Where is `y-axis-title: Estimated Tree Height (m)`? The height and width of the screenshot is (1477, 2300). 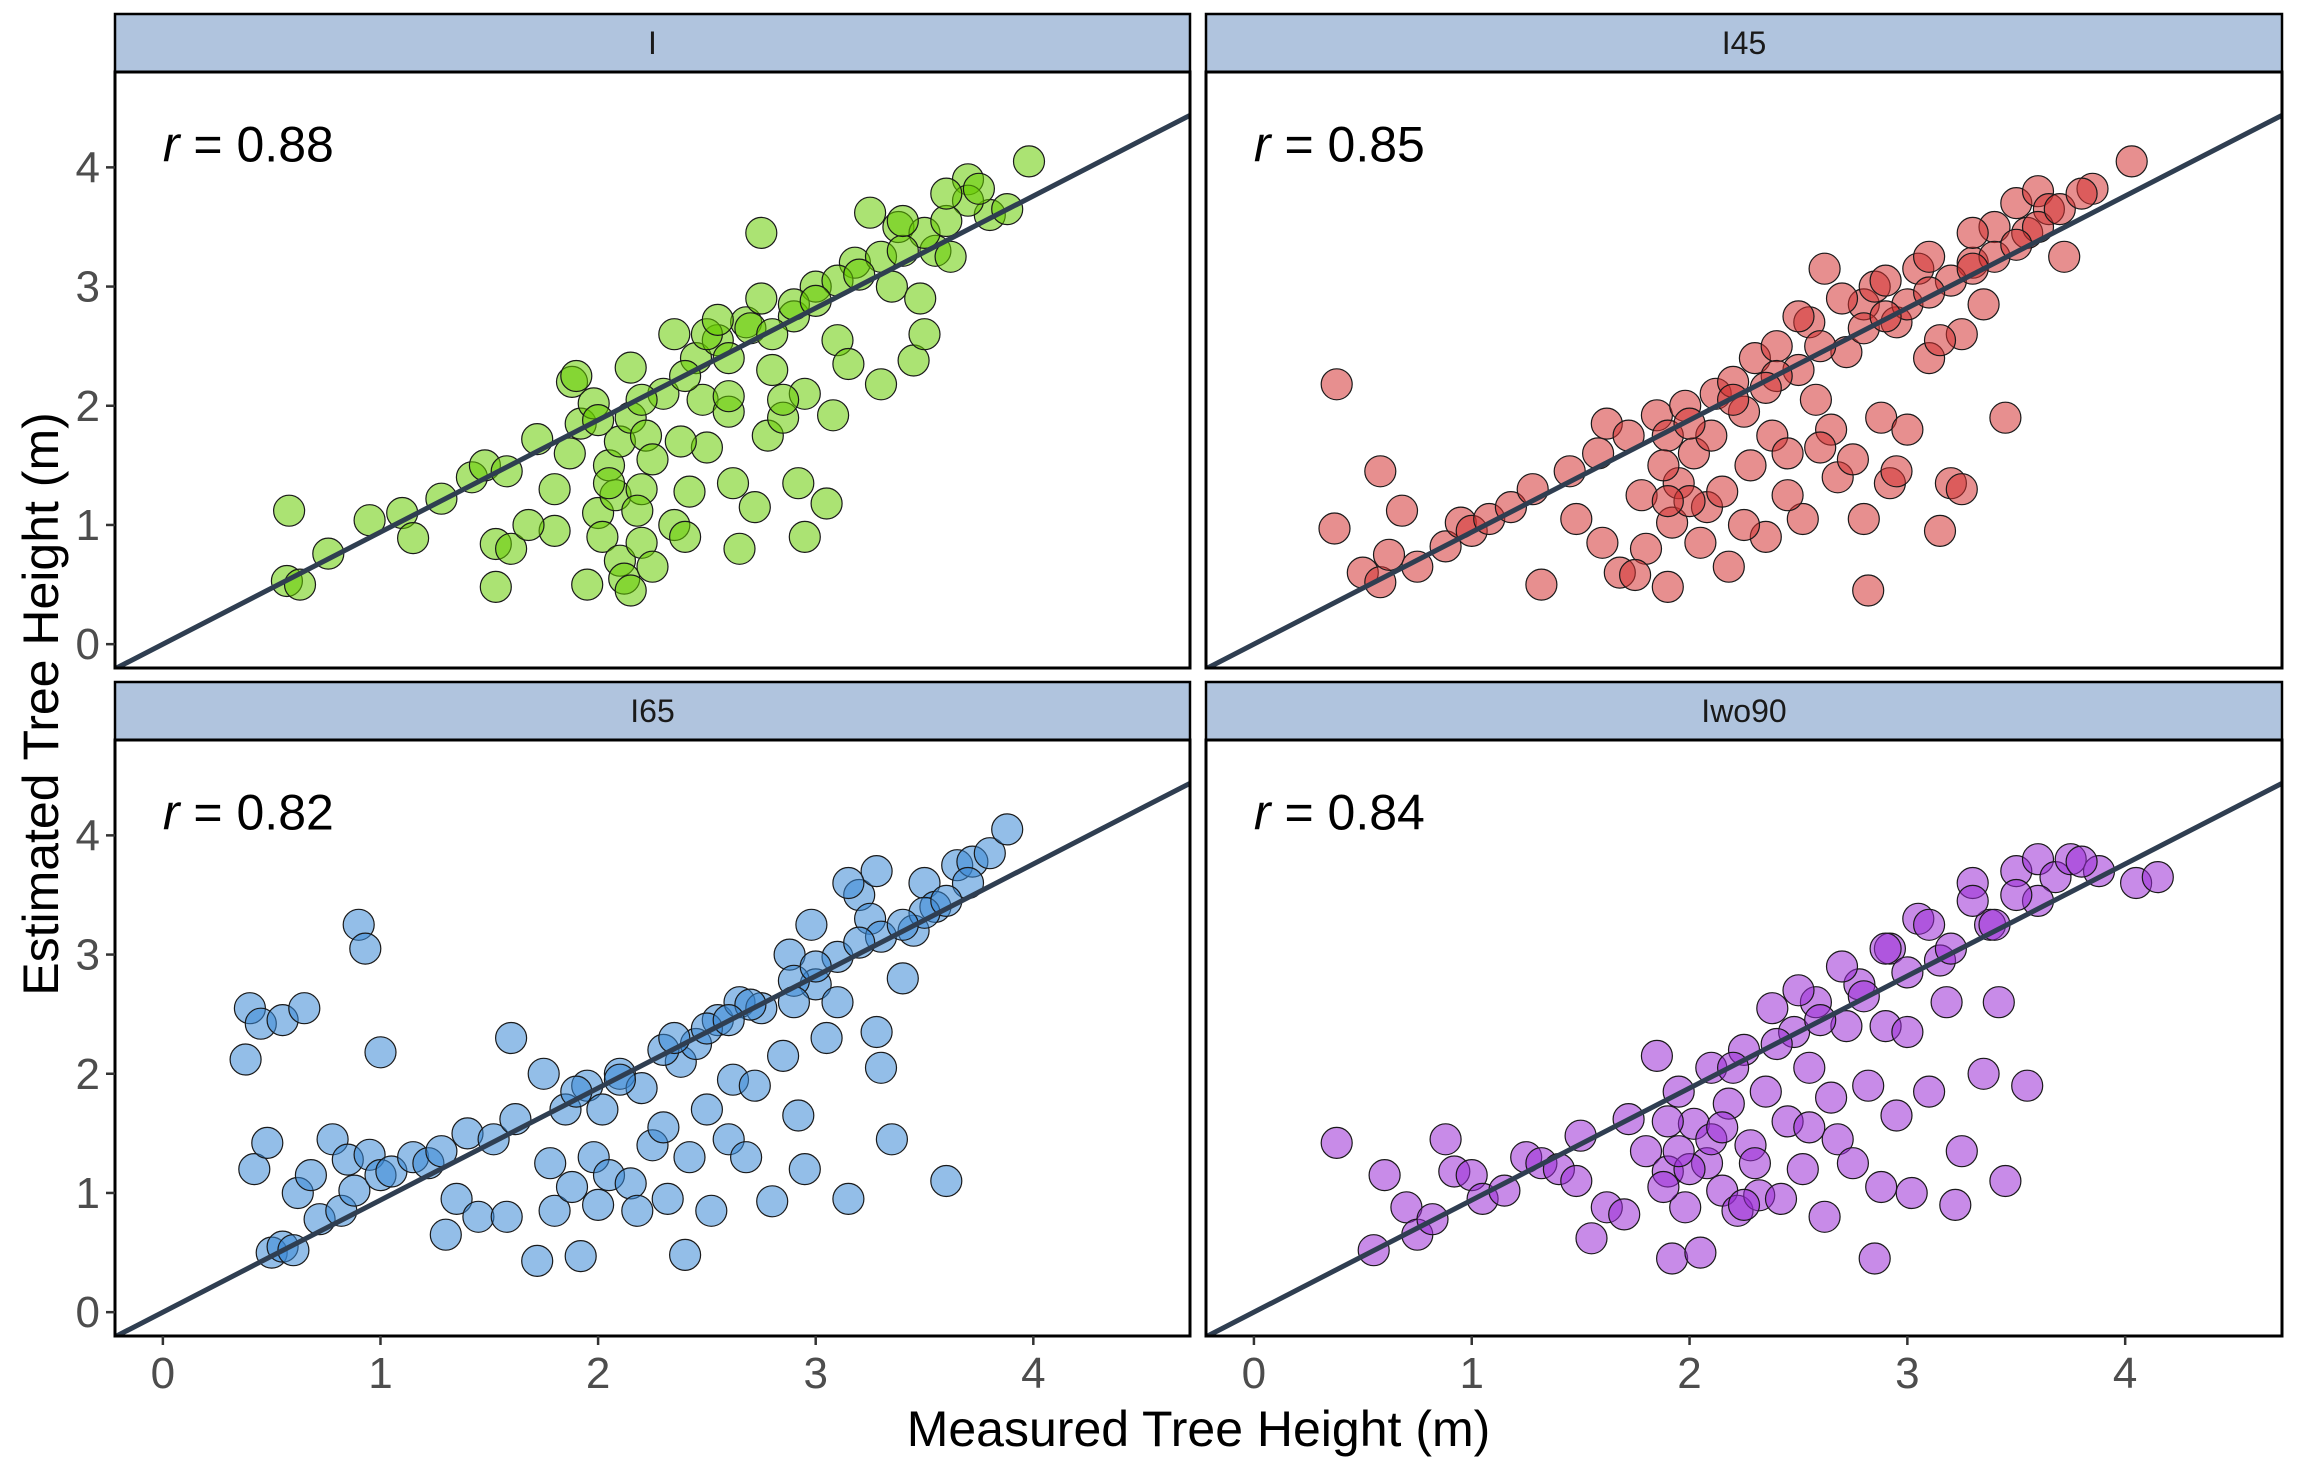
y-axis-title: Estimated Tree Height (m) is located at coordinates (41, 704).